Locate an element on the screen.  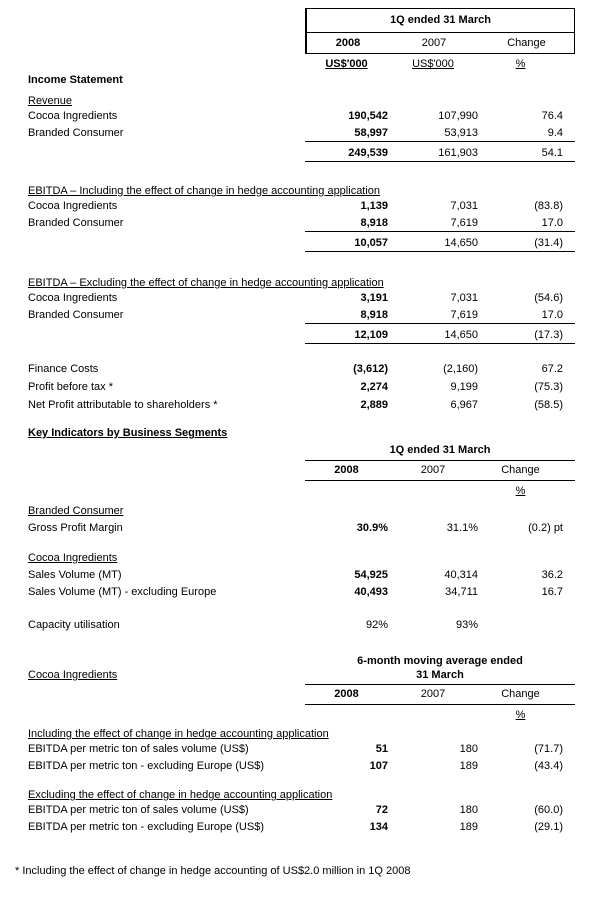
value-2008: 3,191 is located at coordinates (374, 298).